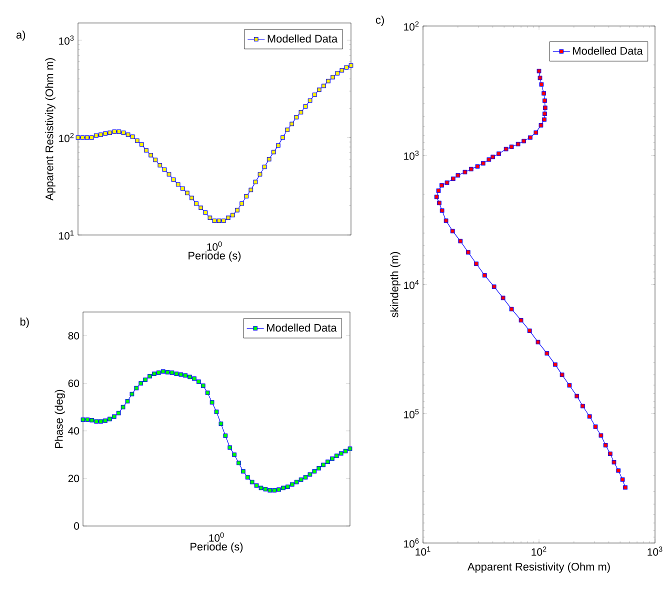 The image size is (665, 595). What do you see at coordinates (74, 384) in the screenshot?
I see `y-tick-label: 60` at bounding box center [74, 384].